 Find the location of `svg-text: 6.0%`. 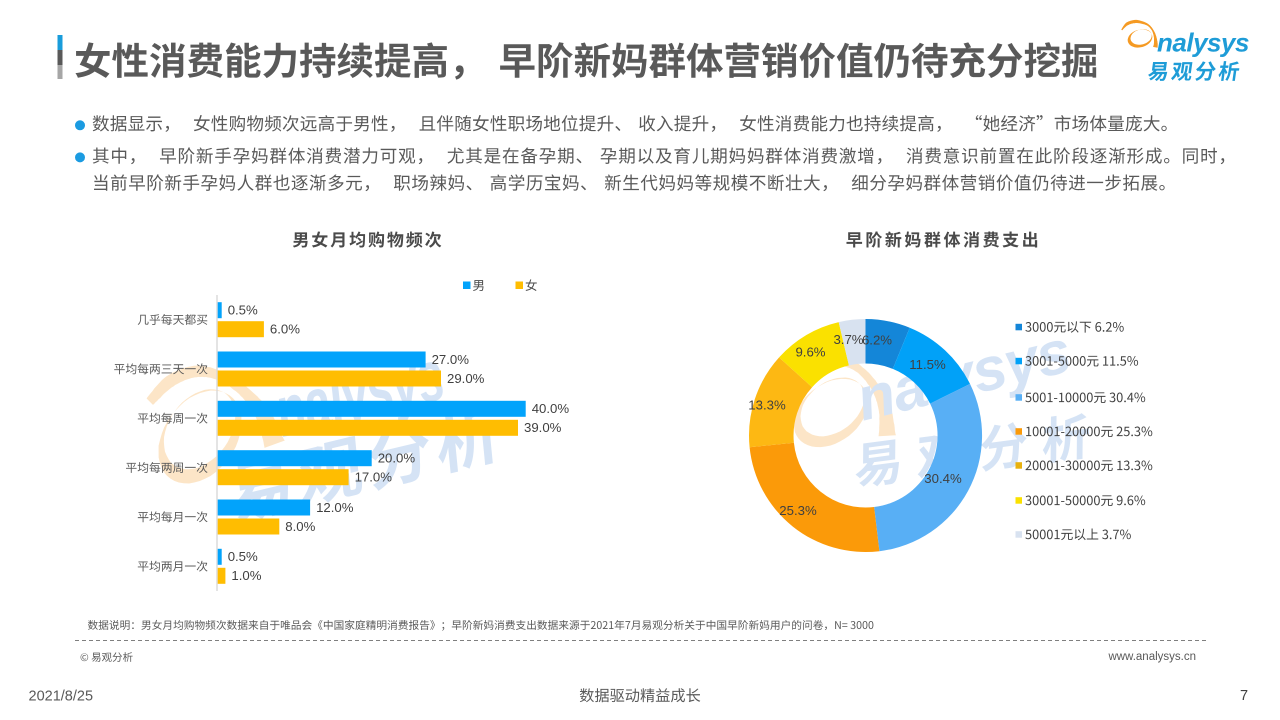

svg-text: 6.0% is located at coordinates (285, 329).